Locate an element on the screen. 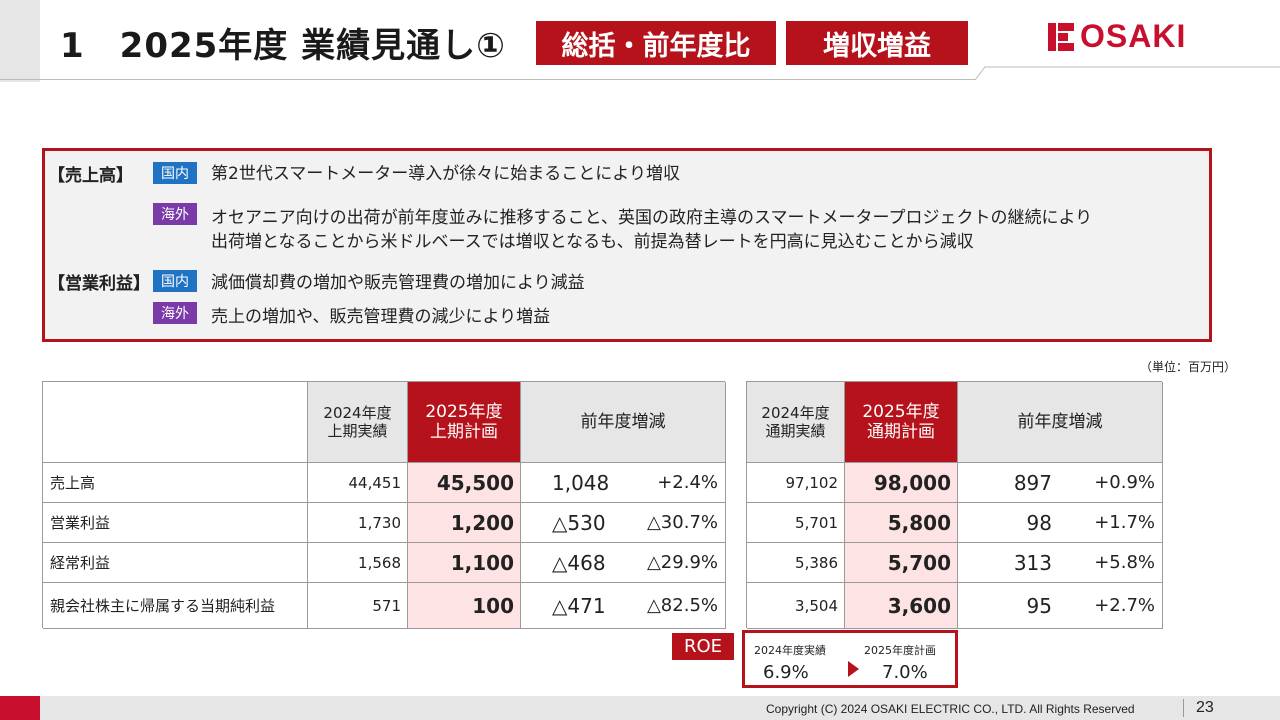 This screenshot has width=1280, height=720. roe-plan-value: 7.0% is located at coordinates (905, 672).